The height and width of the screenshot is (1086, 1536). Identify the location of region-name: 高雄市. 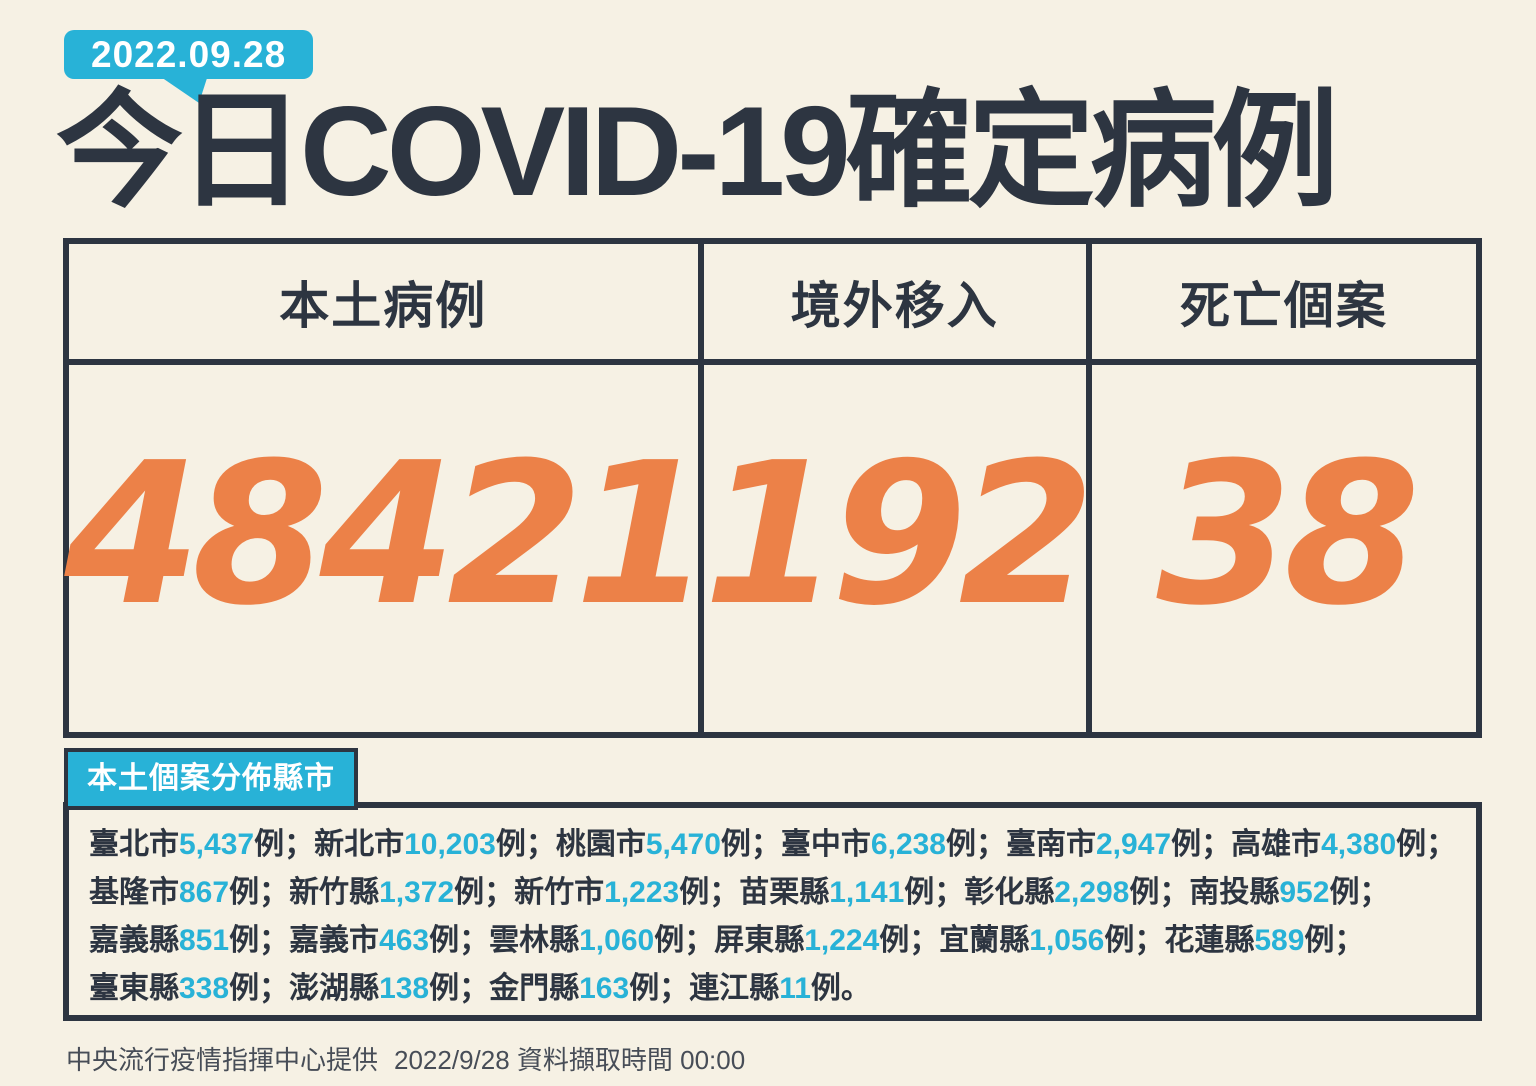
(1276, 844).